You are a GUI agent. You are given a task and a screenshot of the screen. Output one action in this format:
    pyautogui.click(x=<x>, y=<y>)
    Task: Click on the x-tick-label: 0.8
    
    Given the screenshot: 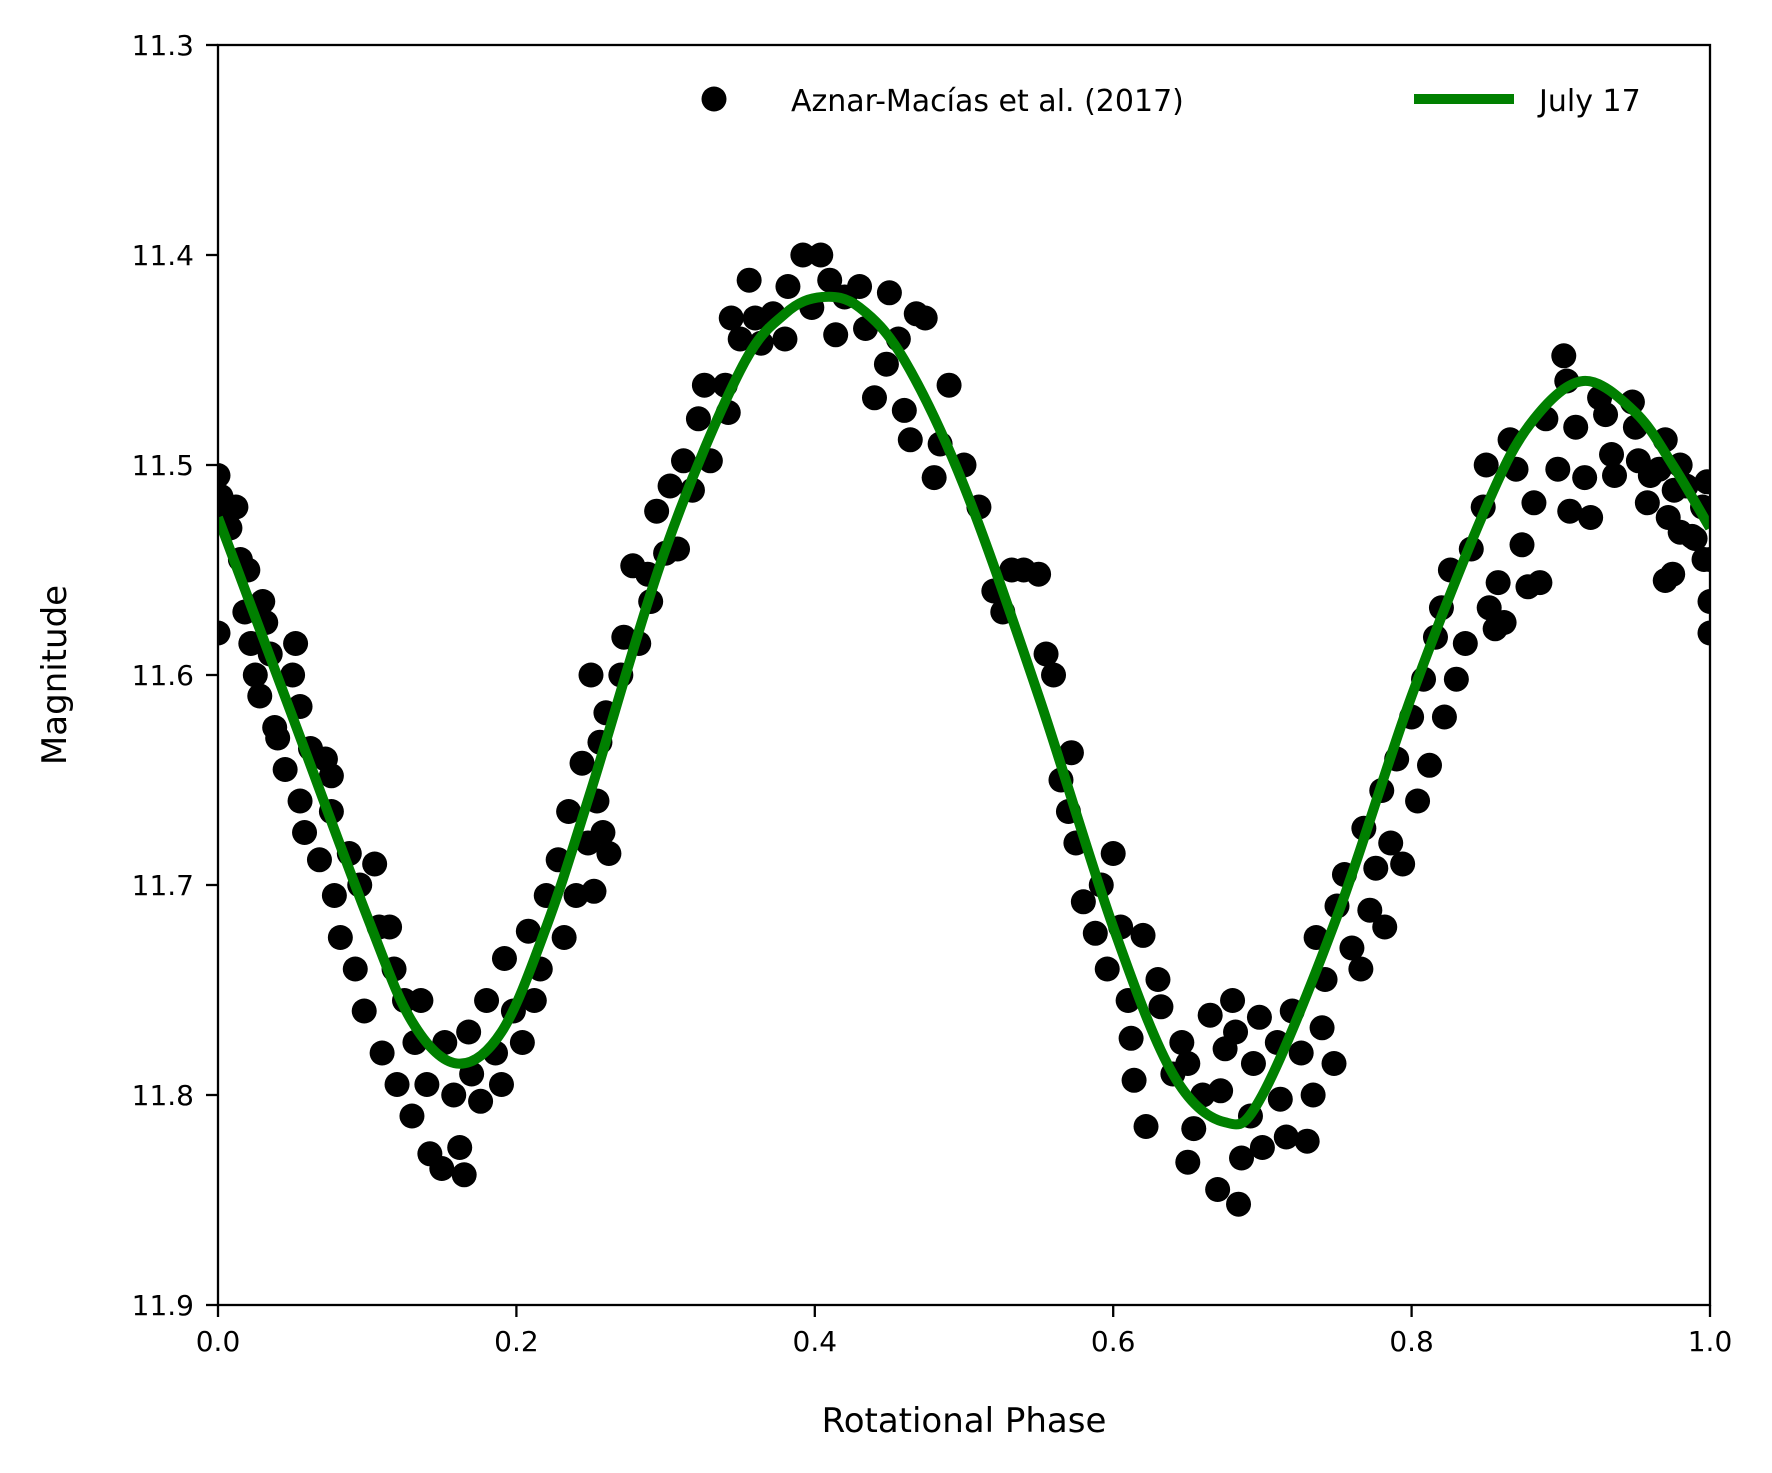 What is the action you would take?
    pyautogui.click(x=1411, y=1341)
    